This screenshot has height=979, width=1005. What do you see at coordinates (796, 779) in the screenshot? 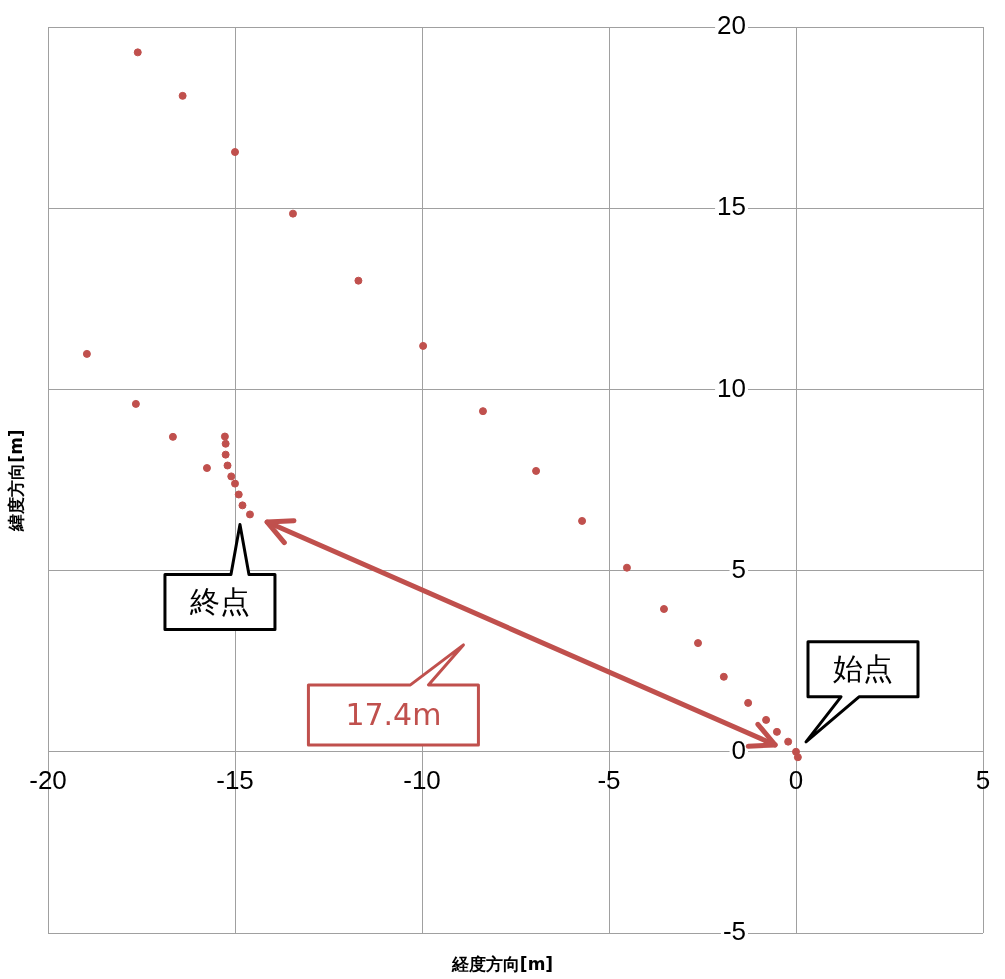
I see `x-tick-label: 0` at bounding box center [796, 779].